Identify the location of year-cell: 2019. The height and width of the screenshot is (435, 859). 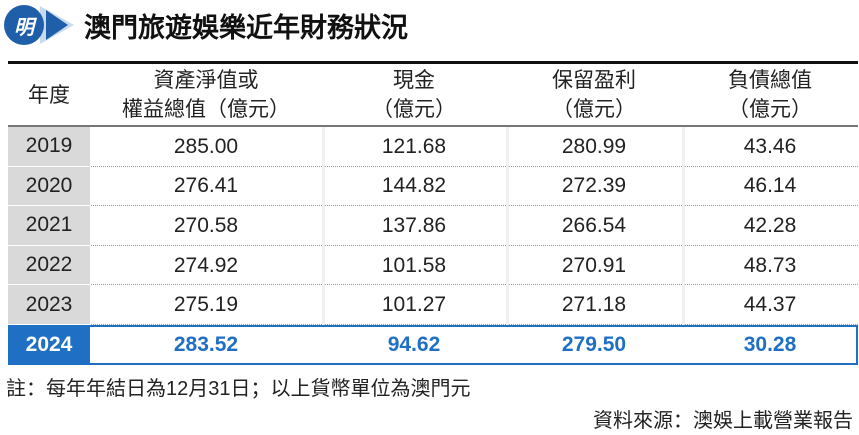
(49, 147).